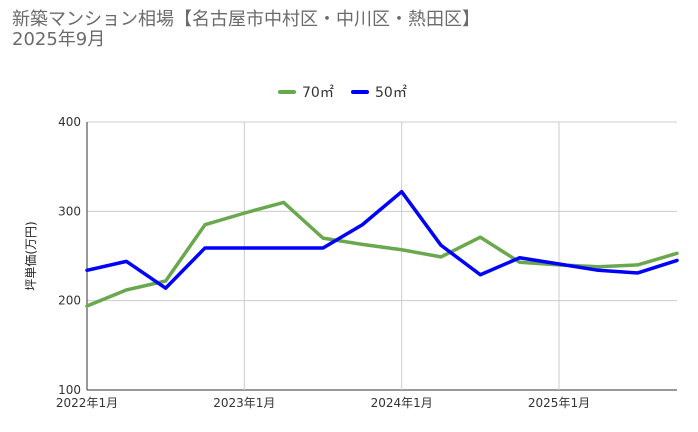  What do you see at coordinates (59, 39) in the screenshot?
I see `chart-title-line2: 2025年9月` at bounding box center [59, 39].